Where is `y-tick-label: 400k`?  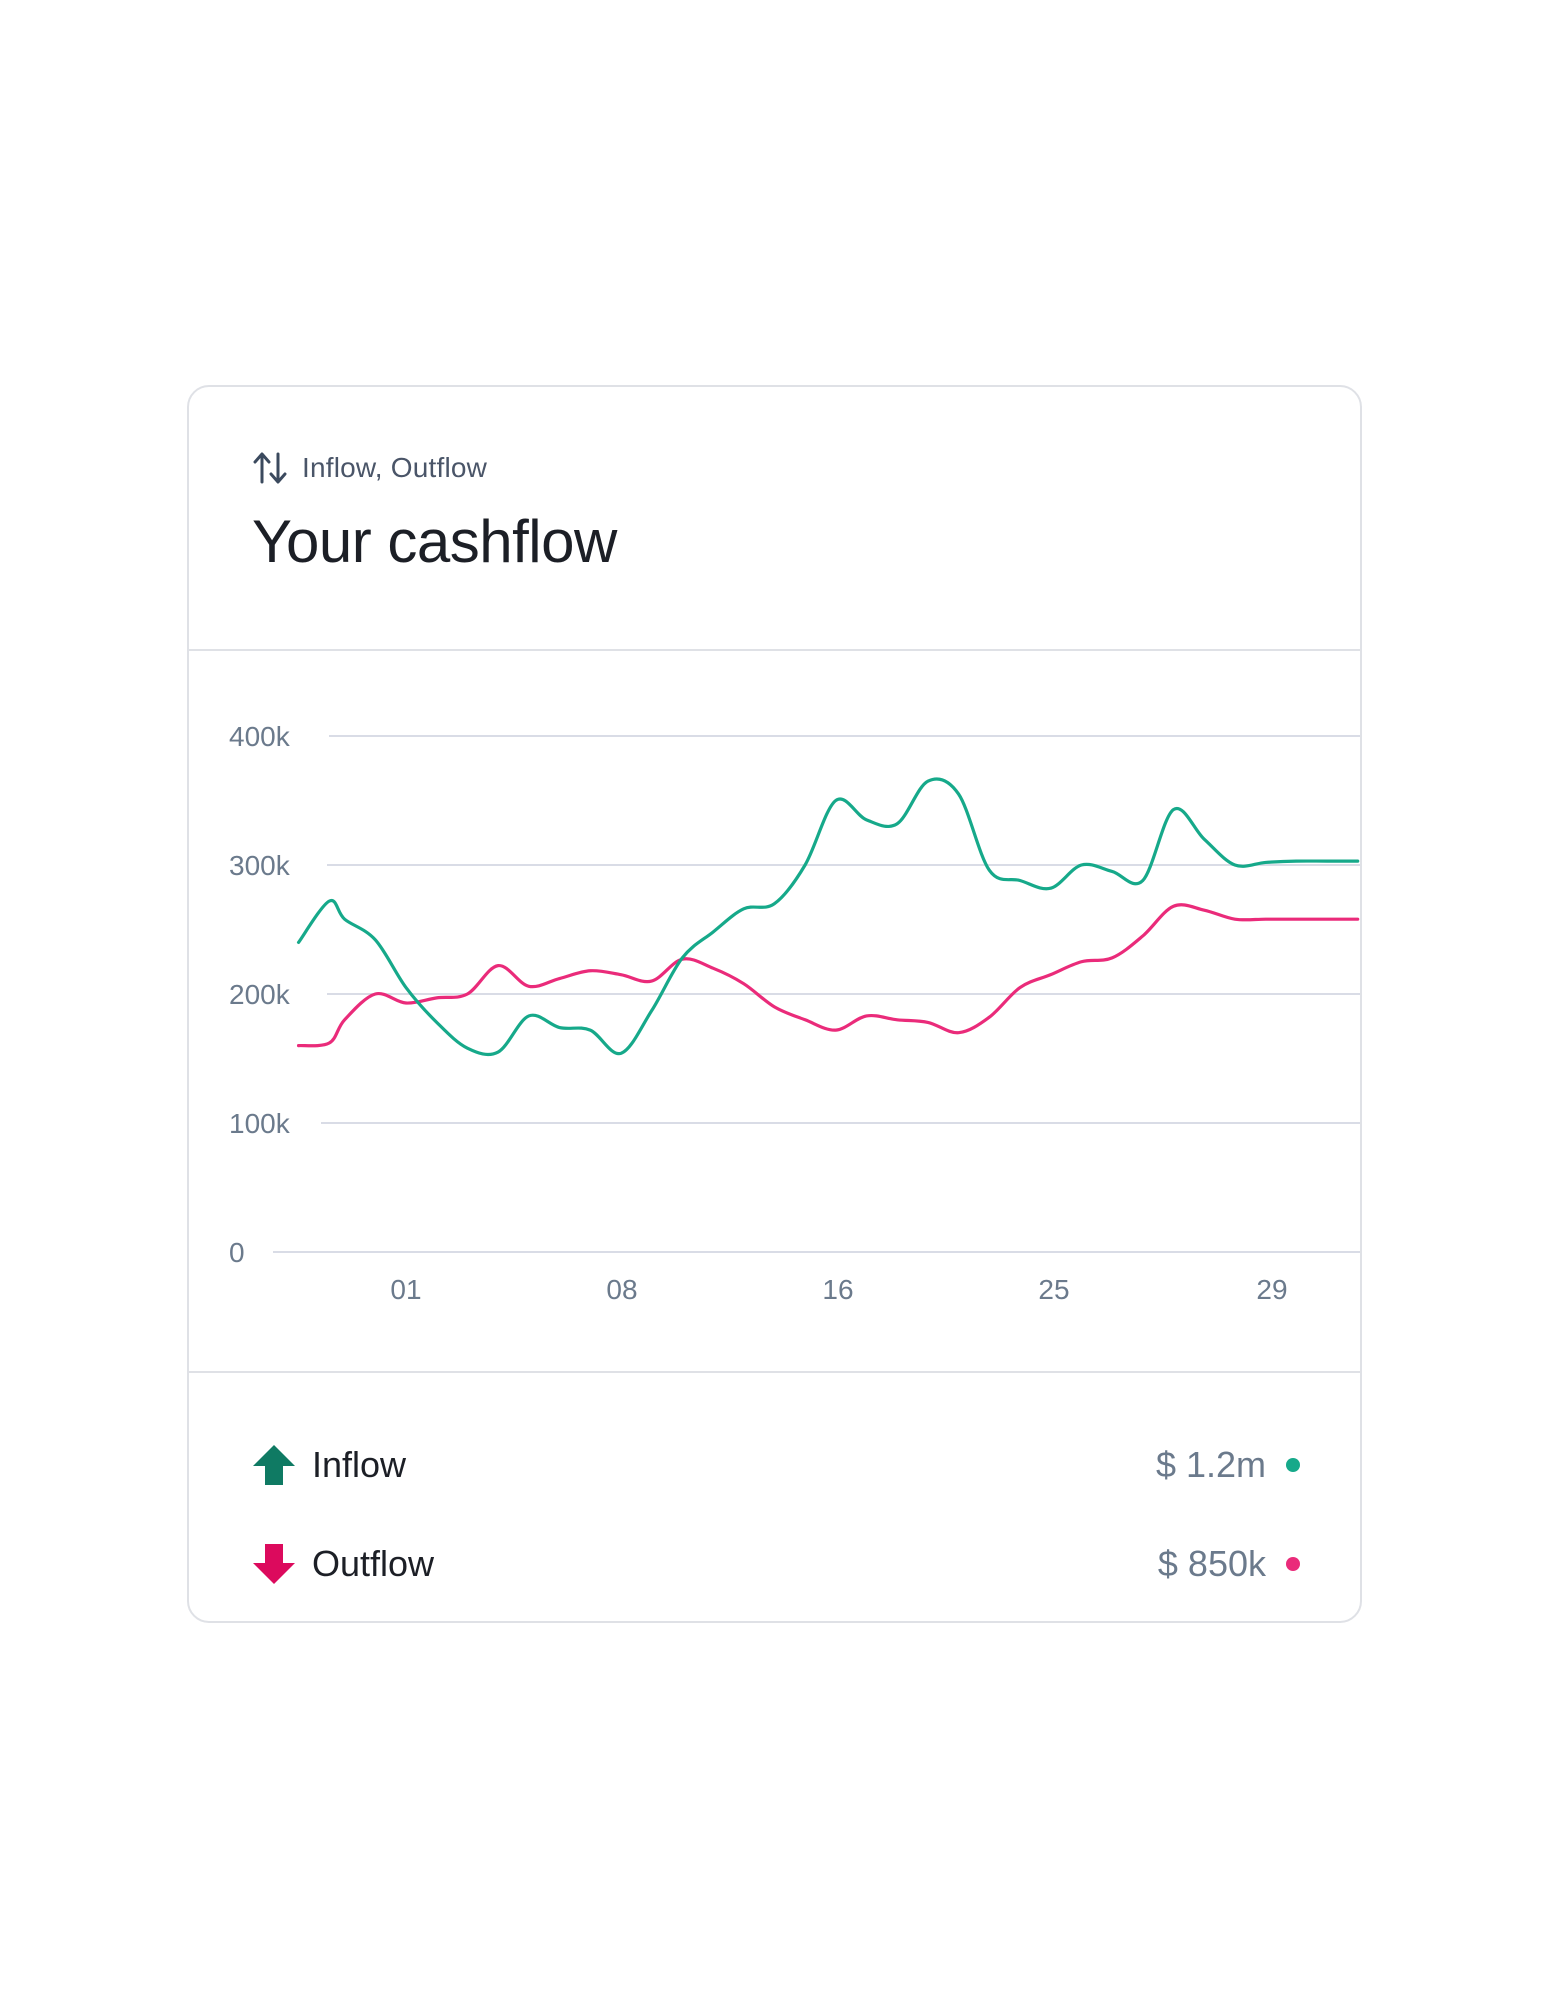
y-tick-label: 400k is located at coordinates (260, 736).